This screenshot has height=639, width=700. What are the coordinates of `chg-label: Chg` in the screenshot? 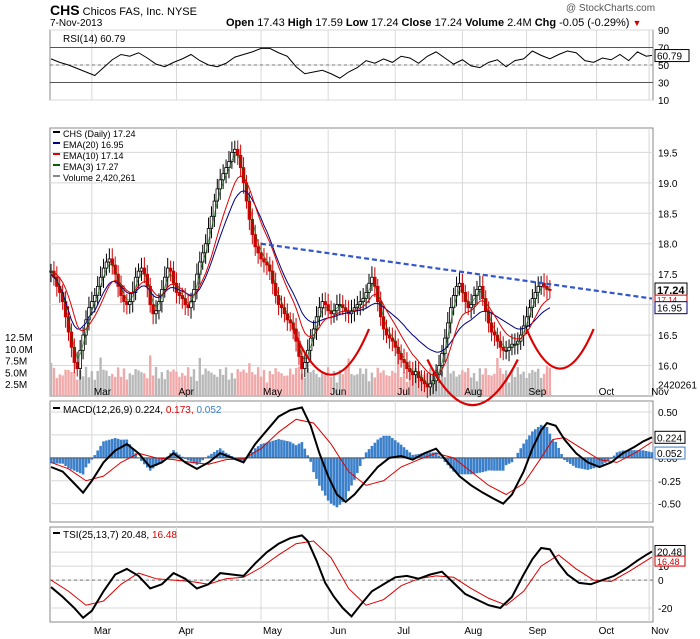 It's located at (545, 23).